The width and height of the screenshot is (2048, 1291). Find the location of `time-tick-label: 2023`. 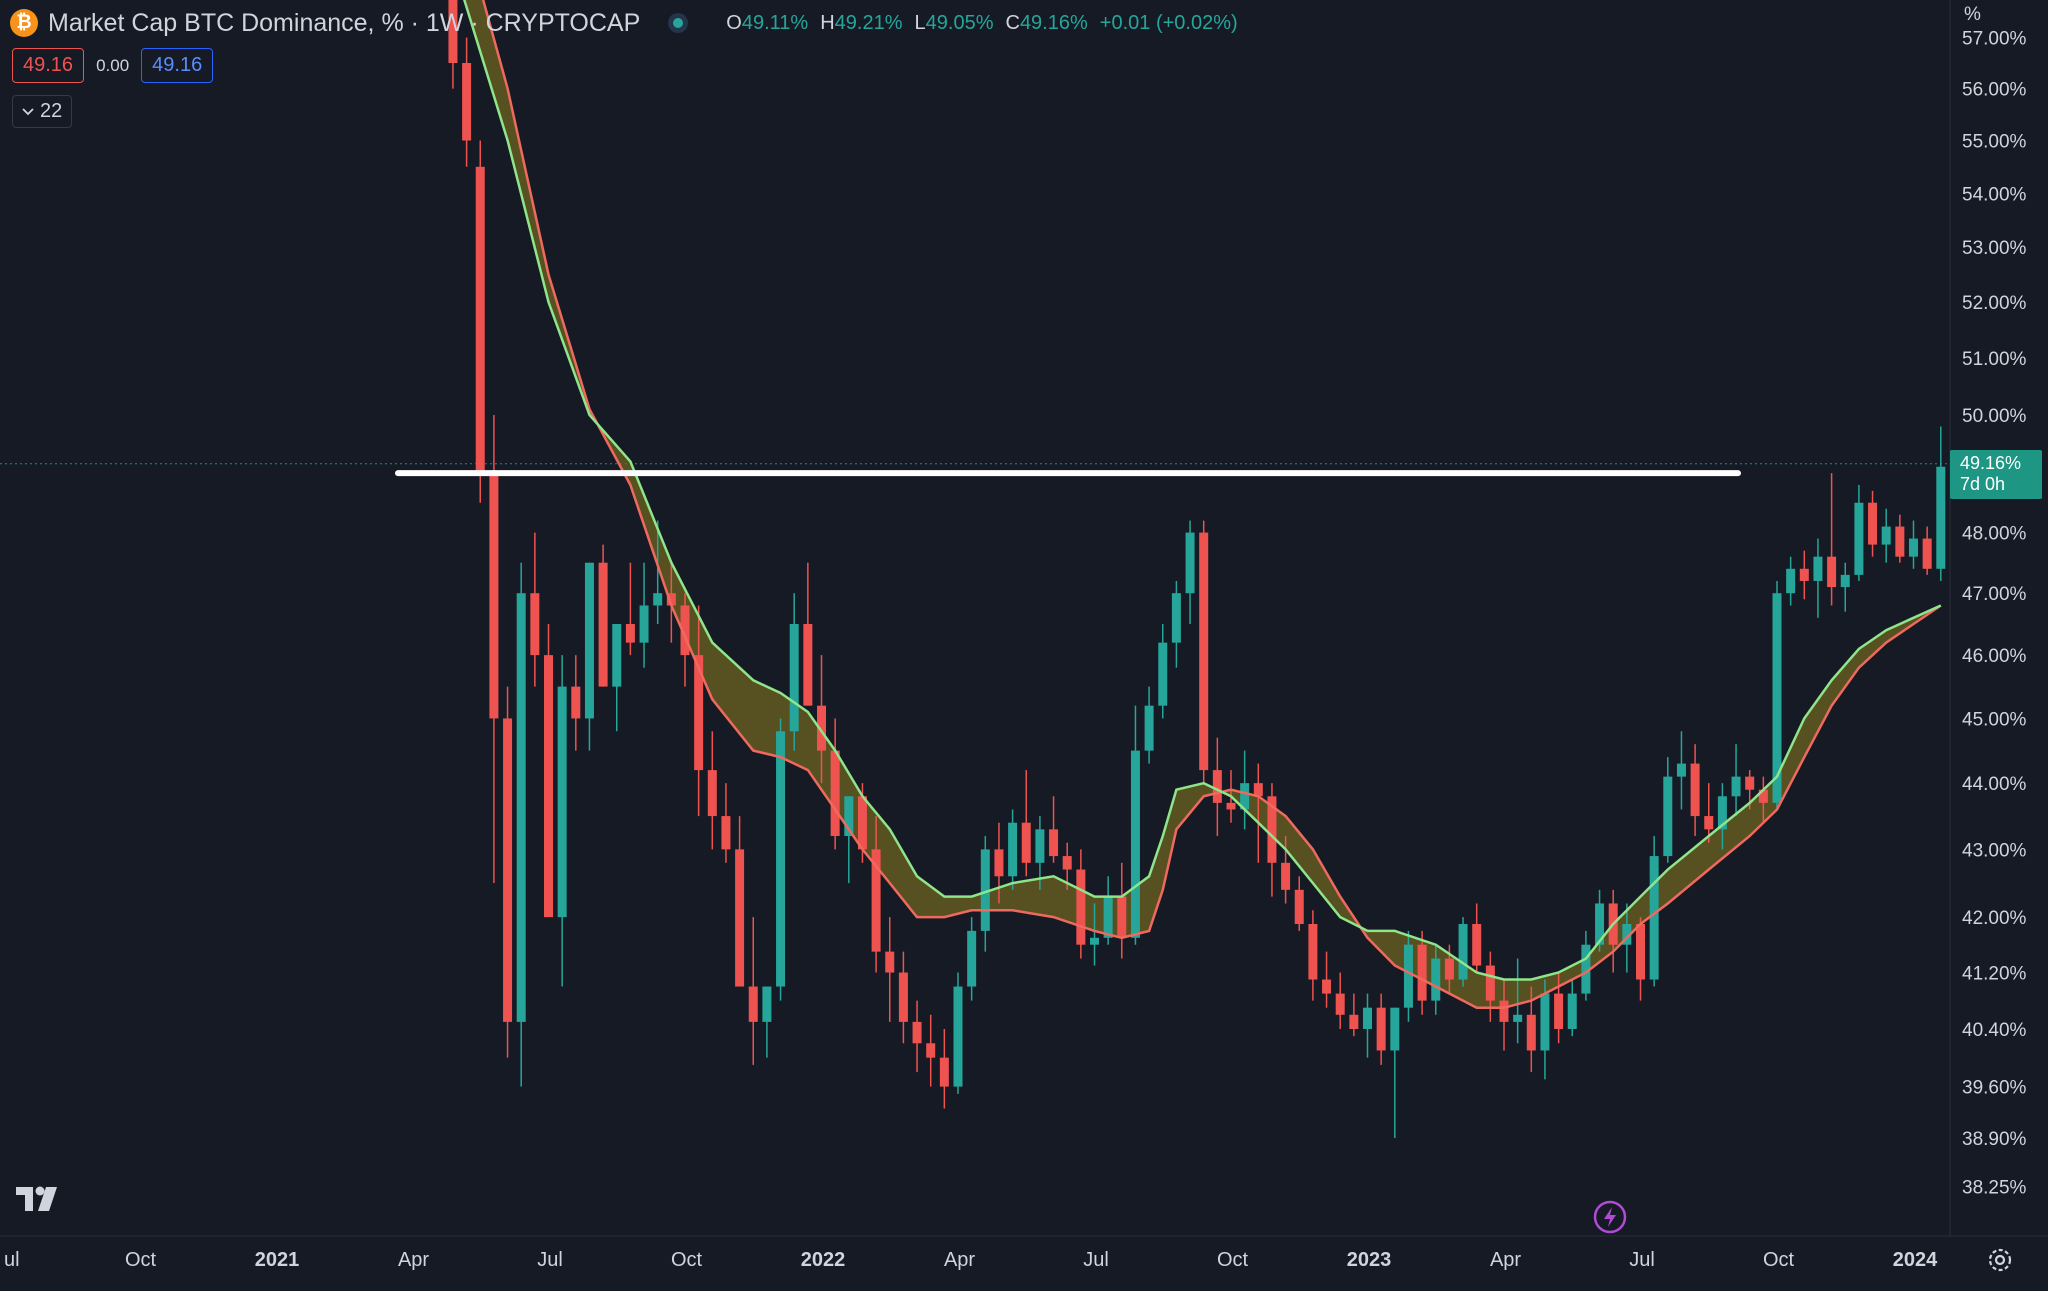

time-tick-label: 2023 is located at coordinates (1369, 1260).